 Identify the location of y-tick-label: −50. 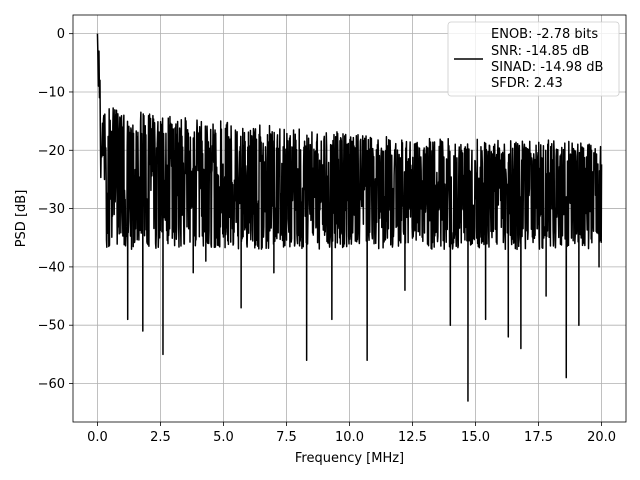
(51, 326).